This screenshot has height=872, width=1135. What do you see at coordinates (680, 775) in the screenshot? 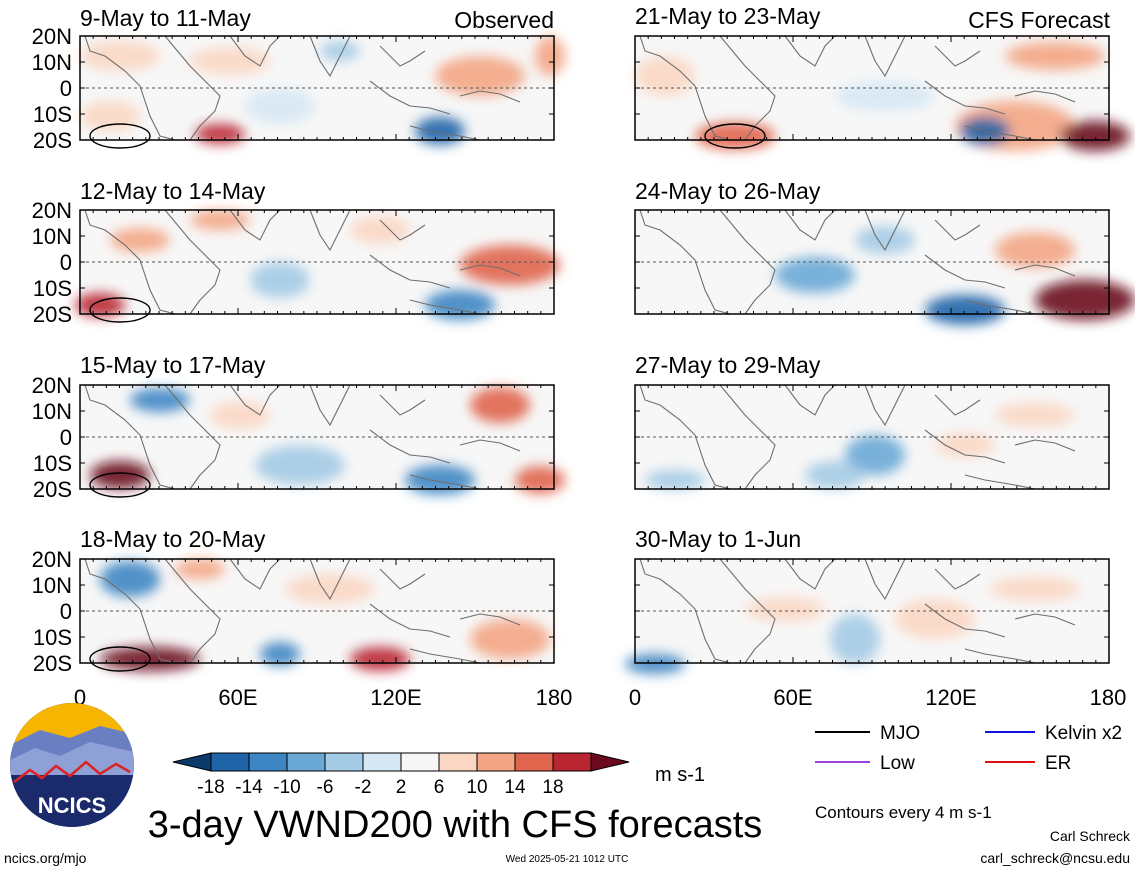
I see `colorbar-unit: m s-1` at bounding box center [680, 775].